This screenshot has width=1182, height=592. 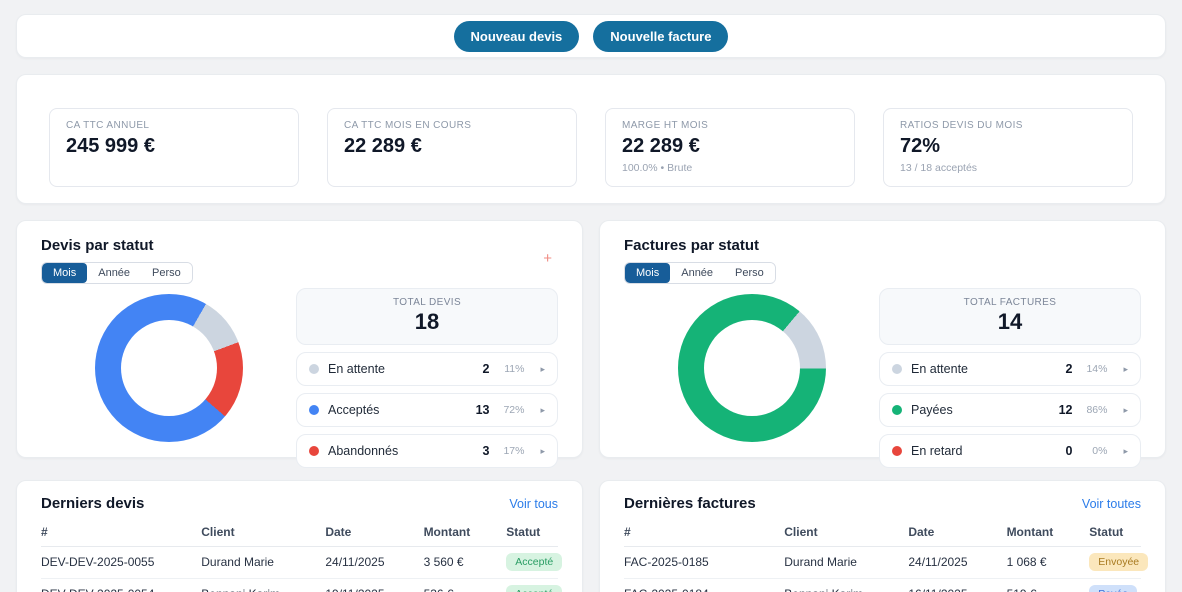 I want to click on stat-percent: 0%, so click(x=1100, y=451).